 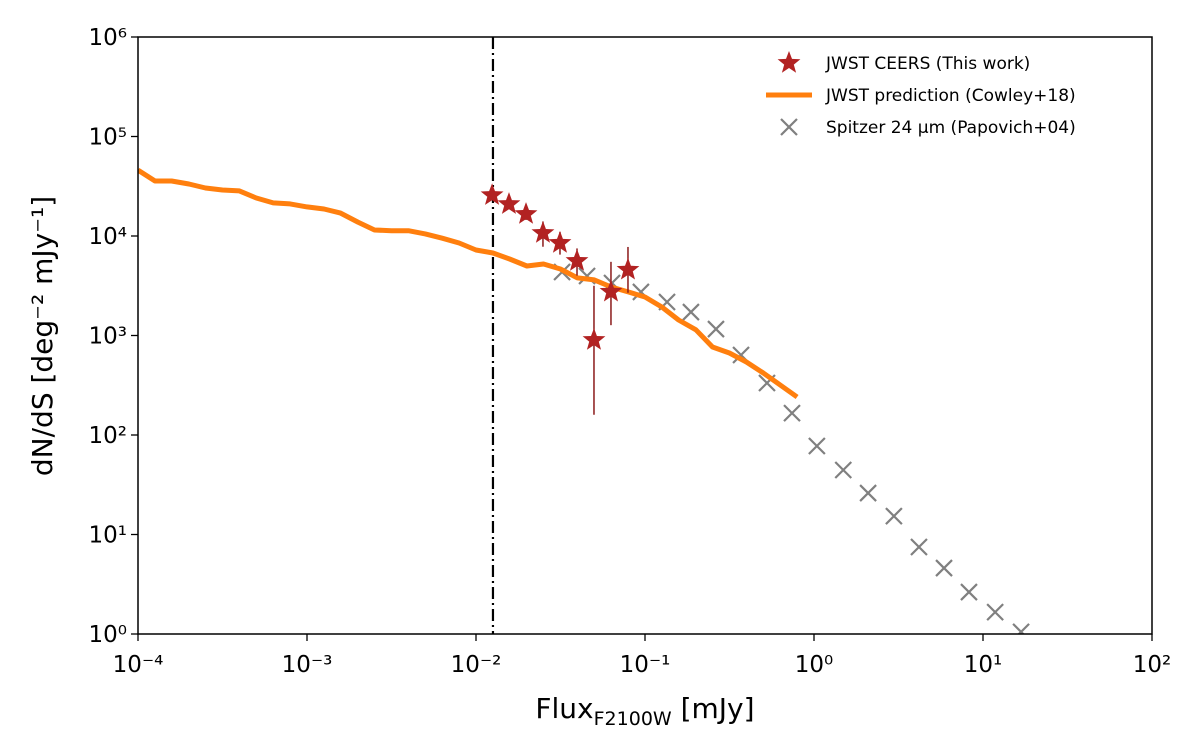 What do you see at coordinates (476, 665) in the screenshot?
I see `x-tick-label: 10⁻²` at bounding box center [476, 665].